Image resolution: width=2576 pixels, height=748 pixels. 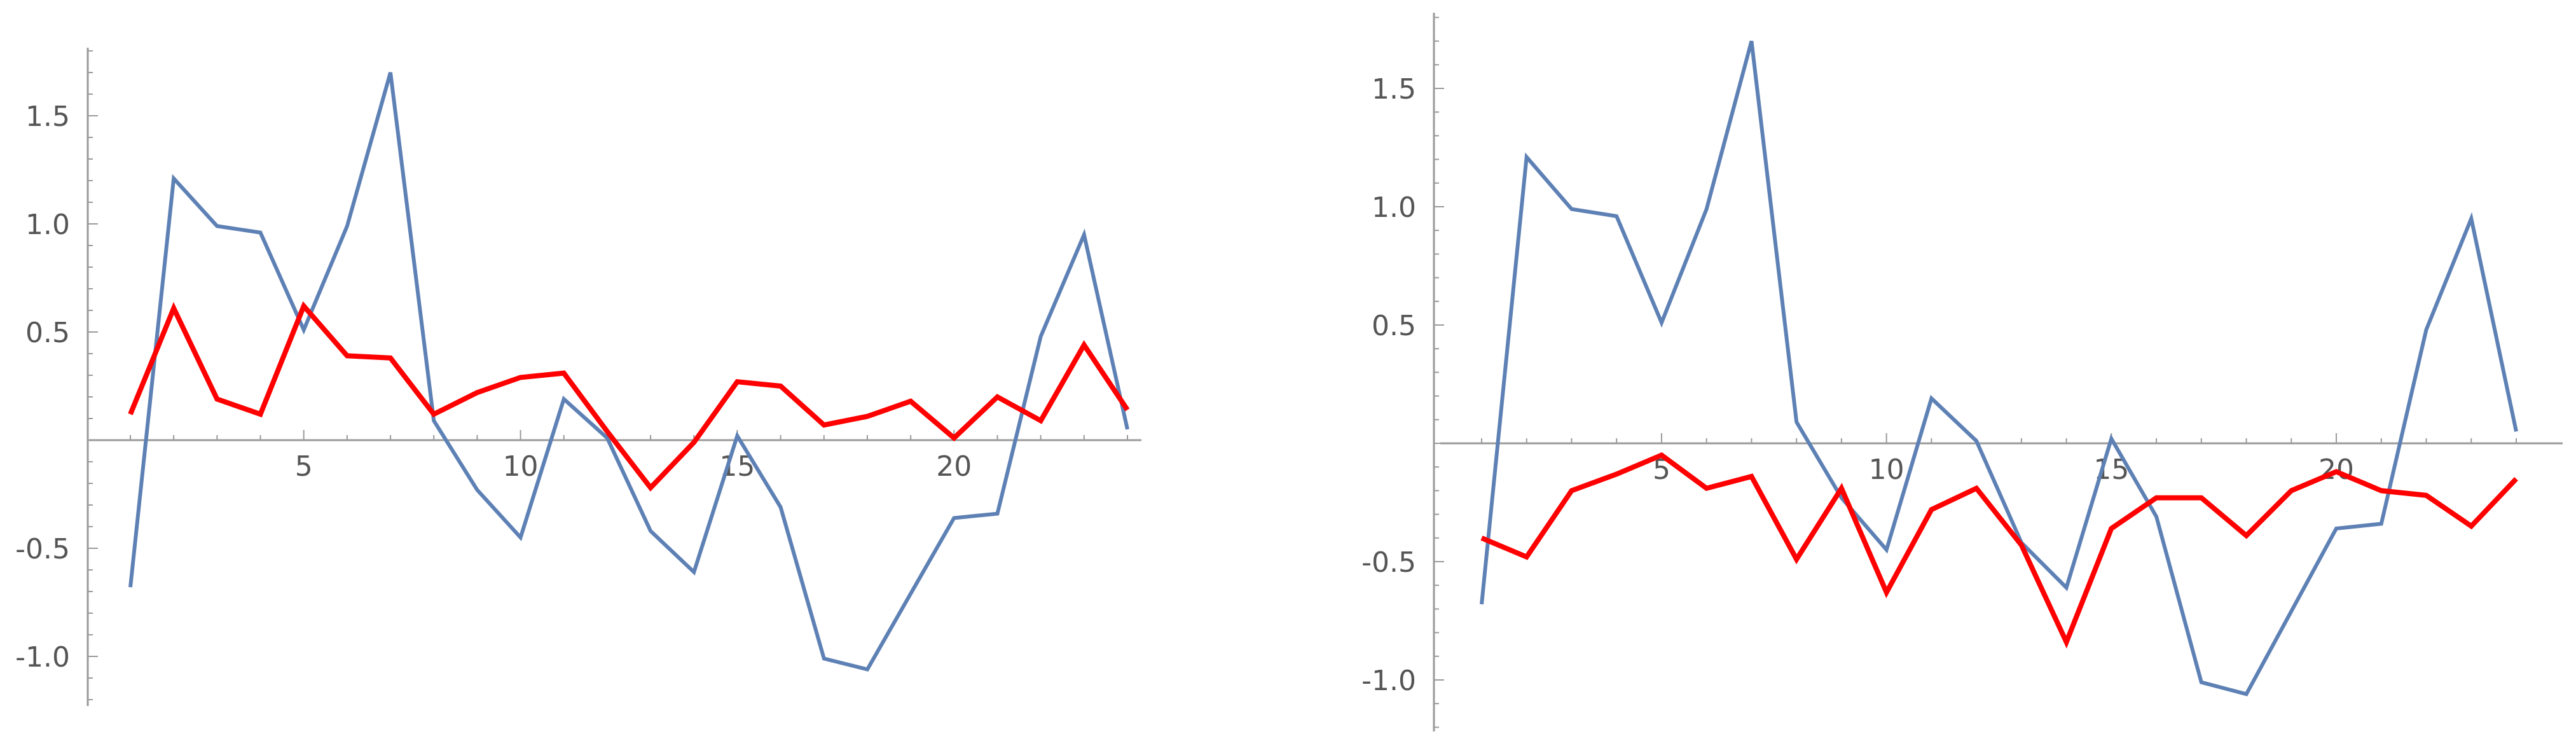 What do you see at coordinates (954, 467) in the screenshot?
I see `x-tick-label: 20` at bounding box center [954, 467].